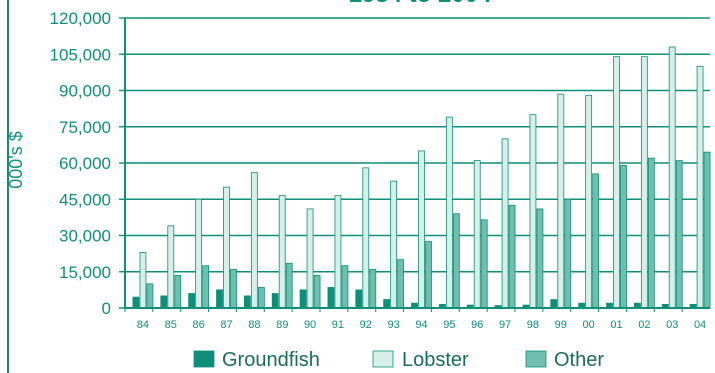  Describe the element at coordinates (85, 272) in the screenshot. I see `y-tick-label: 15,000` at that location.